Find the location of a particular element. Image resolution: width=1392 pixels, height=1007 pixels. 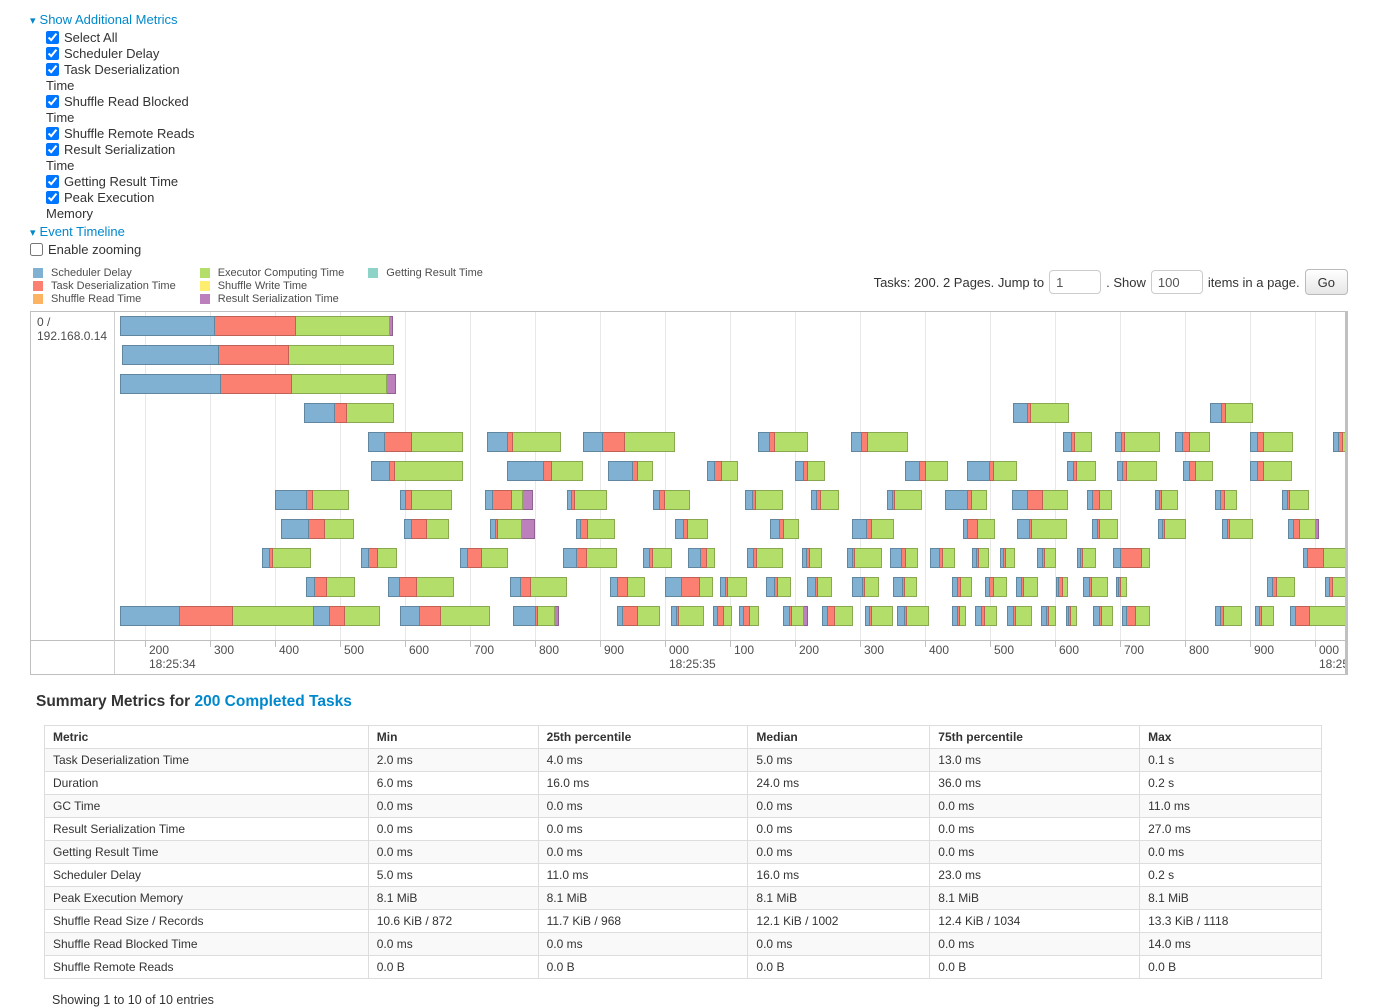

metric-option-3: Shuffle Read Blocked Time is located at coordinates (117, 109).